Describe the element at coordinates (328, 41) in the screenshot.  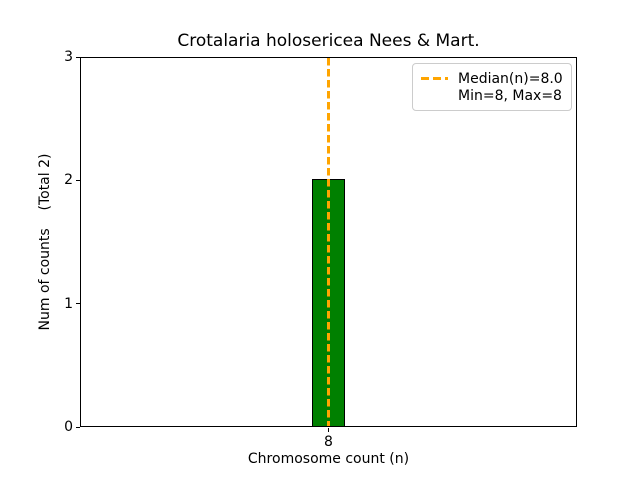
I see `chart-title: Crotalaria holosericea Nees & Mart.` at that location.